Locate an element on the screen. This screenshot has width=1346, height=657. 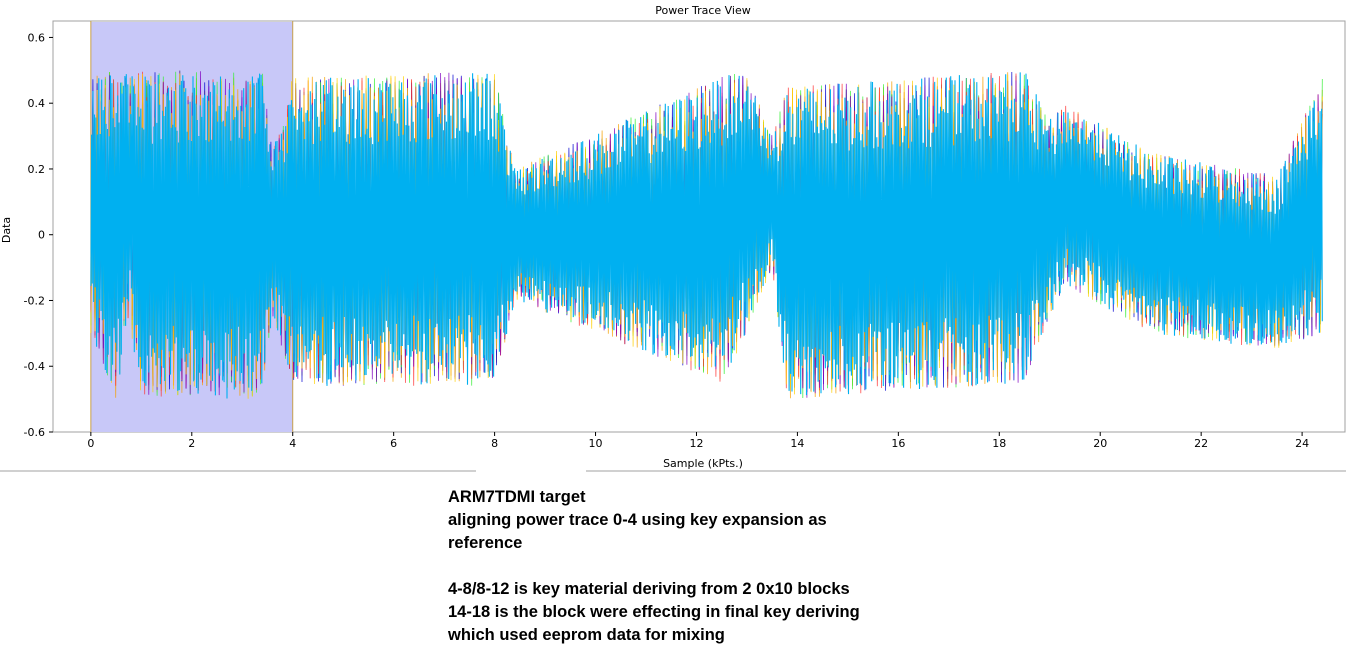
y-axis-title: Data is located at coordinates (6, 230).